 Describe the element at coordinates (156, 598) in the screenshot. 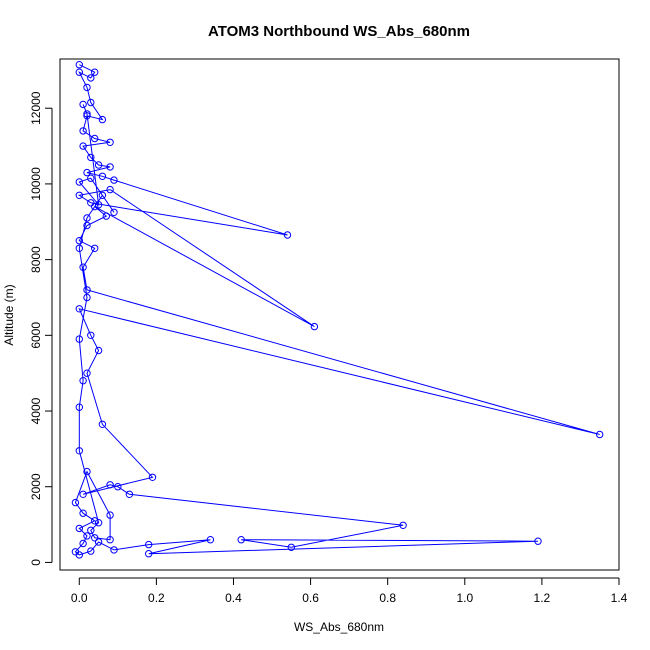

I see `x-tick-label: 0.2` at that location.